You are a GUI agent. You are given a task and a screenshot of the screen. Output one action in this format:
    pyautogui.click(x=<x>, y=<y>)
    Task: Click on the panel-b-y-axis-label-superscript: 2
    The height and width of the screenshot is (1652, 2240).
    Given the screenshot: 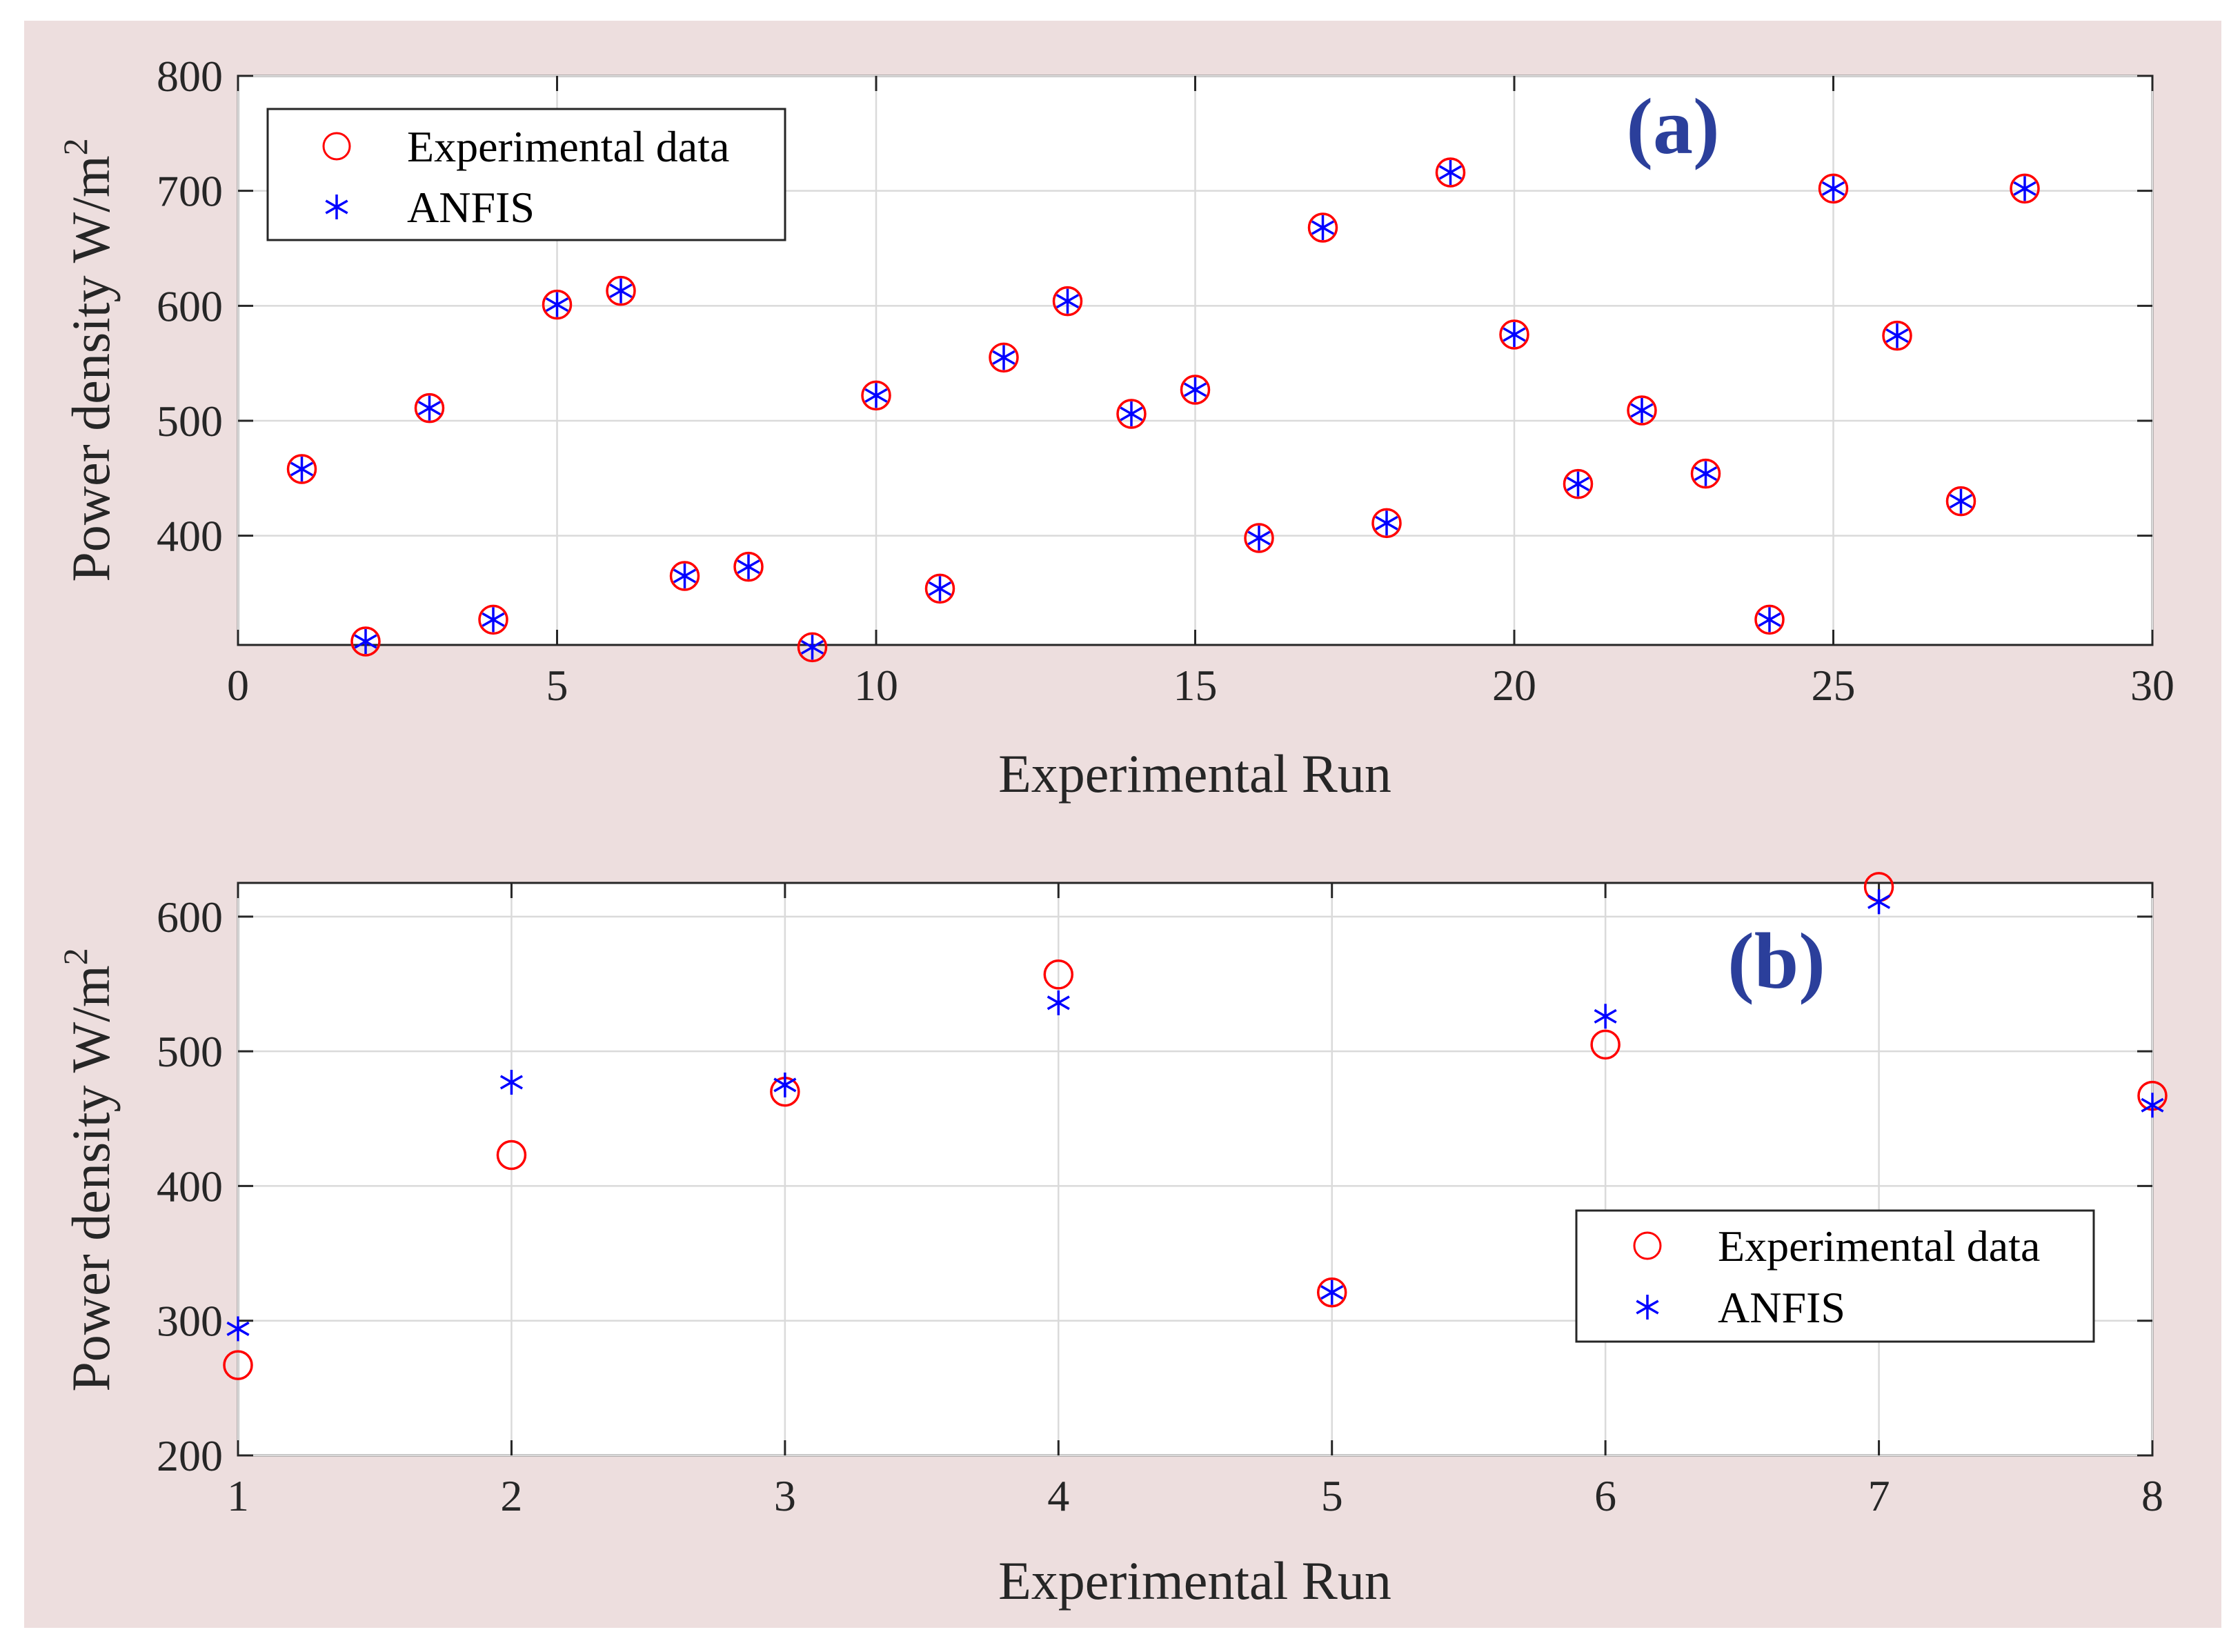 What is the action you would take?
    pyautogui.click(x=76, y=957)
    